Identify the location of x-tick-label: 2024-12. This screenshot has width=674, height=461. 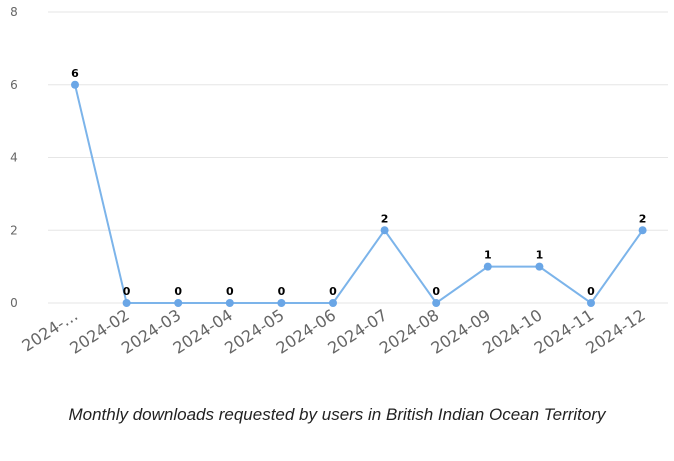
(615, 331).